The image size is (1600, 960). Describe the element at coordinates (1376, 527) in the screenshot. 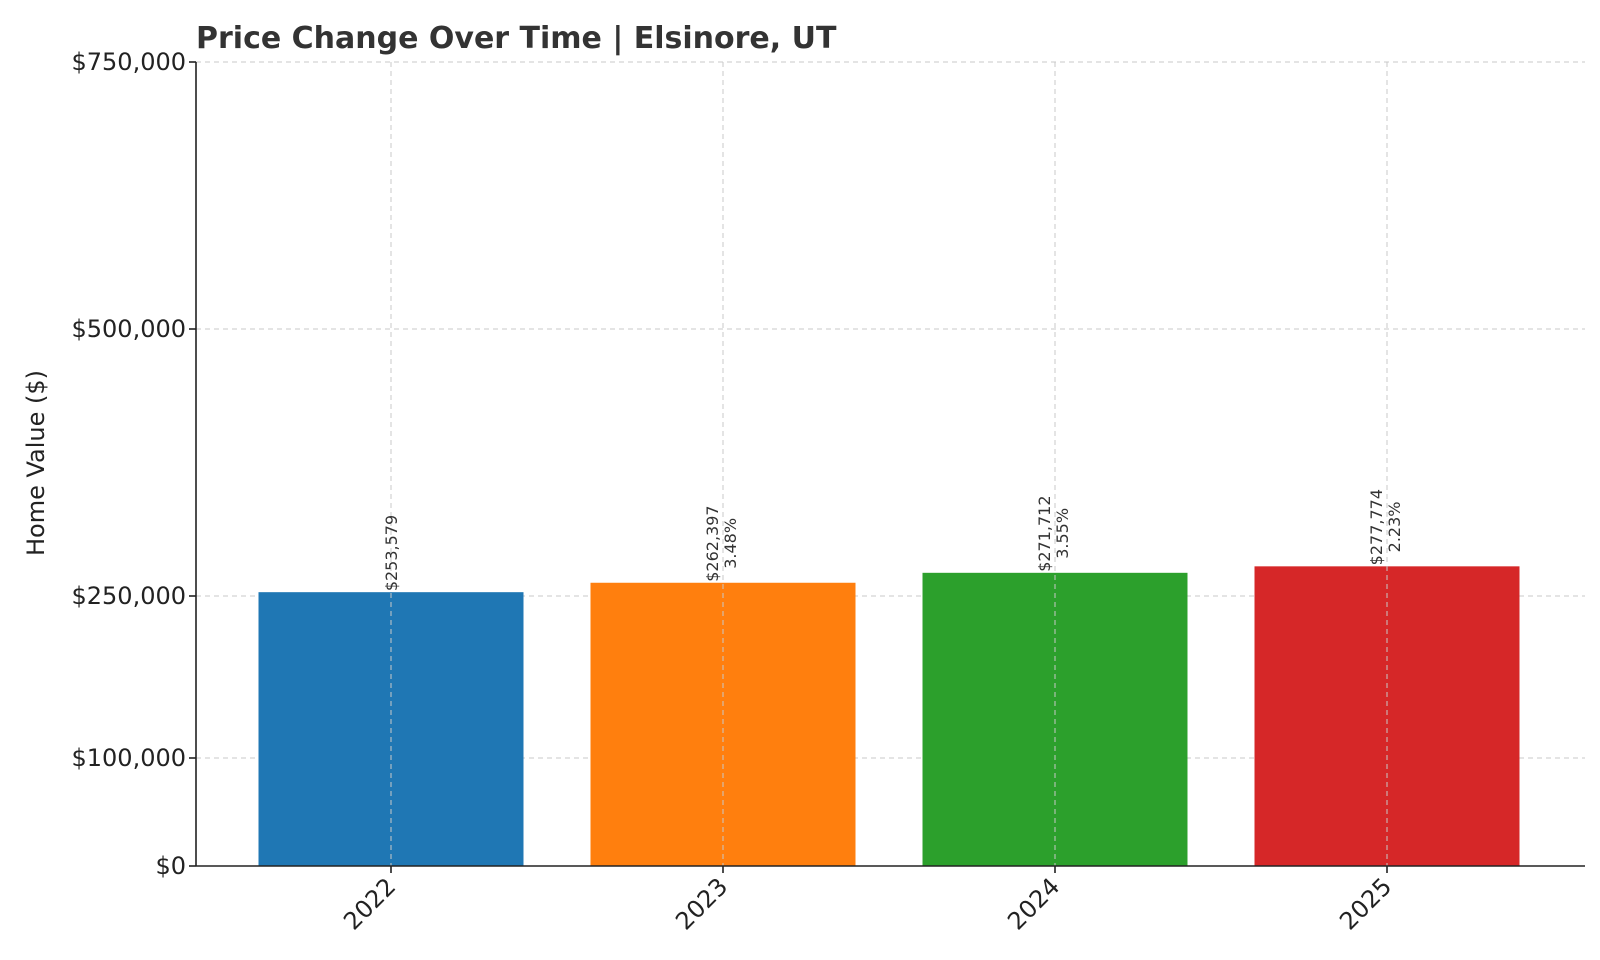

I see `value-label: $277,774` at that location.